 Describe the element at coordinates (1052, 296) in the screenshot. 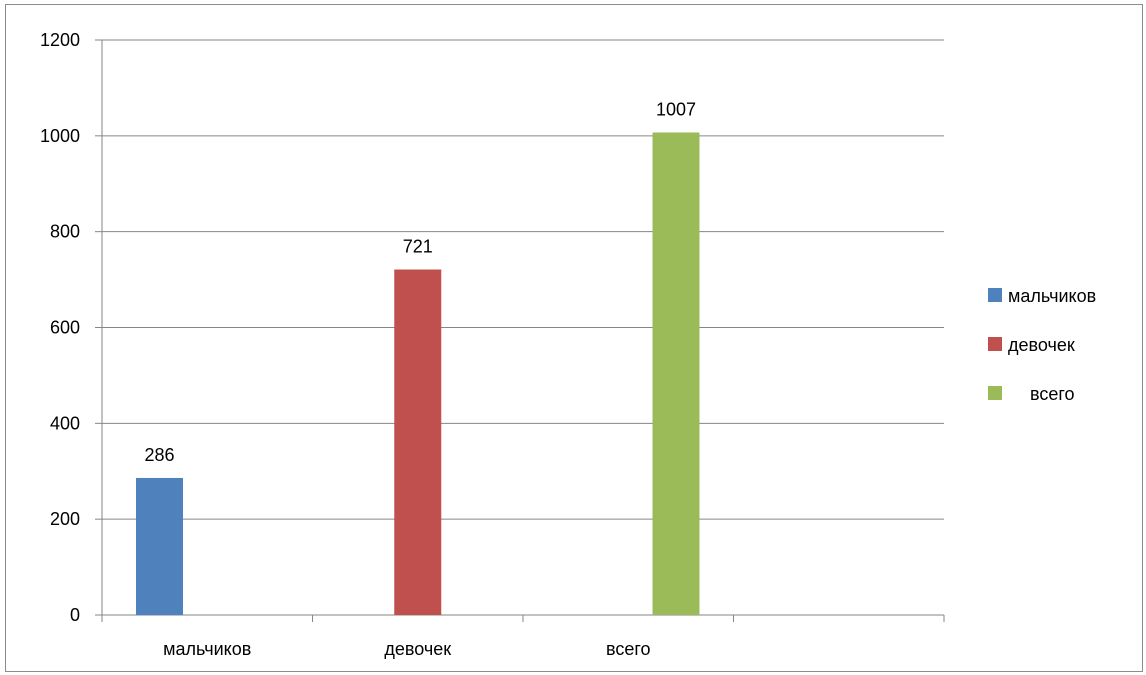

I see `legend-label: мальчиков` at that location.